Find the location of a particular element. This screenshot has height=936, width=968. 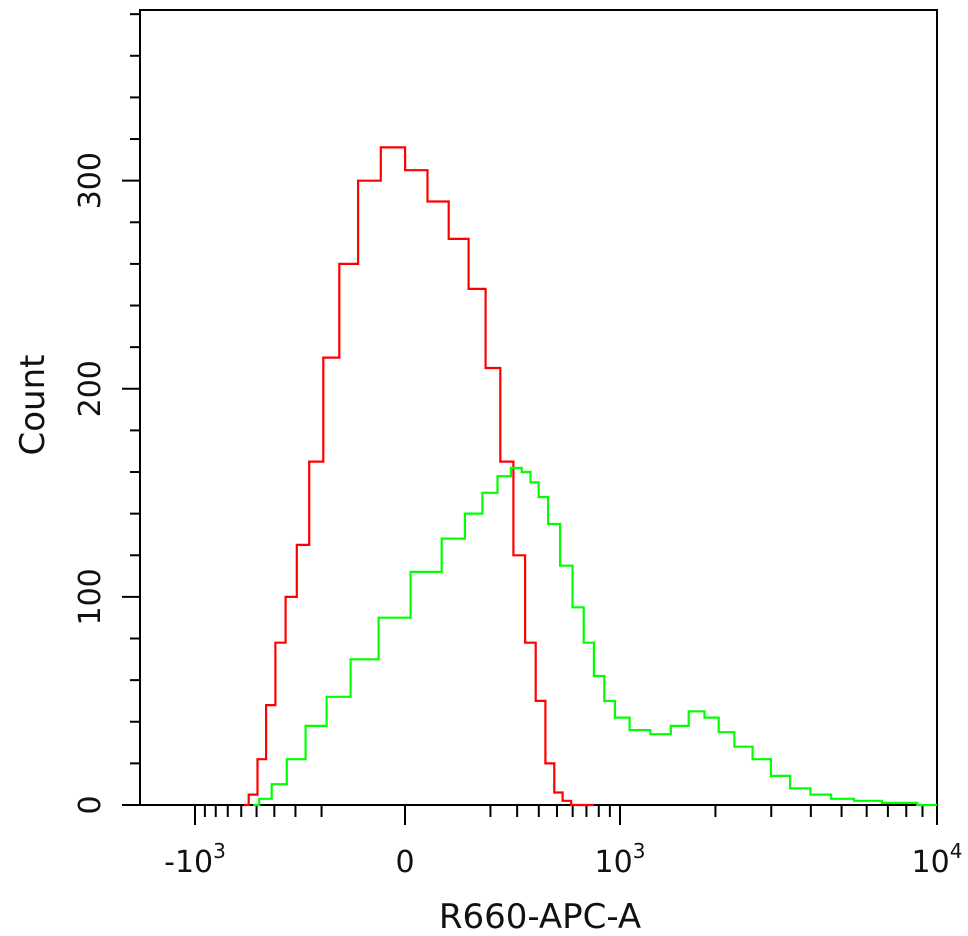

y-tick-label: 200 is located at coordinates (90, 388).